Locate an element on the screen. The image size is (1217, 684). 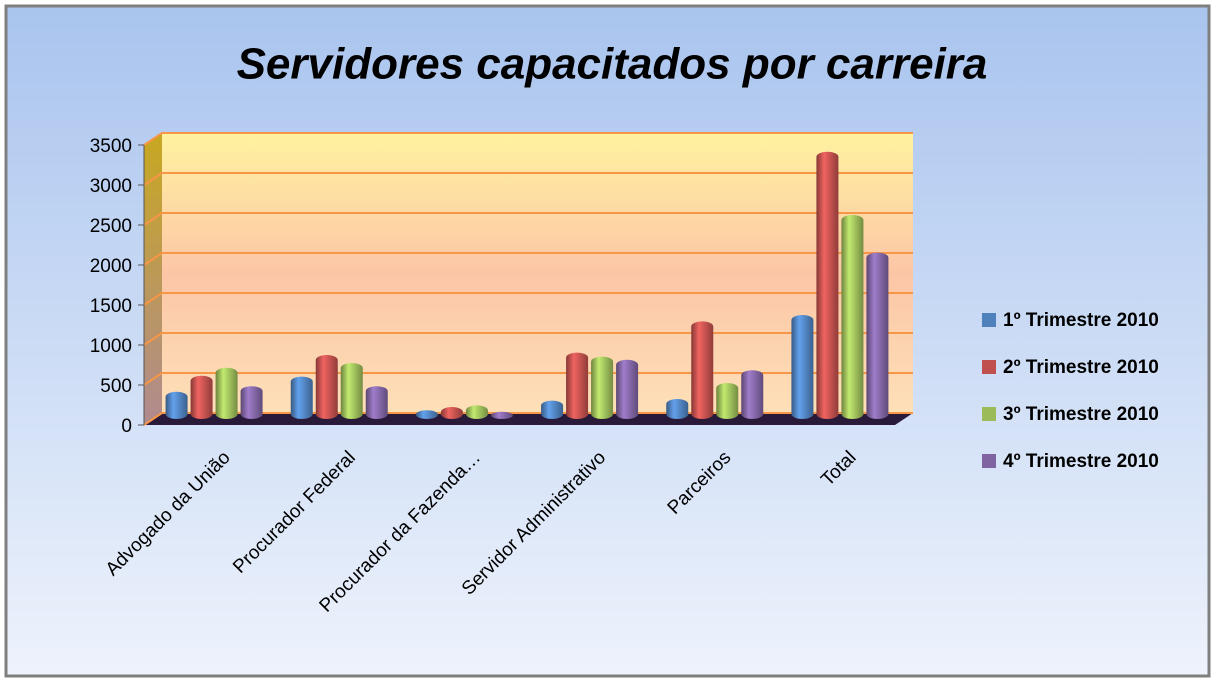
y-tick-label: 1000 is located at coordinates (111, 346).